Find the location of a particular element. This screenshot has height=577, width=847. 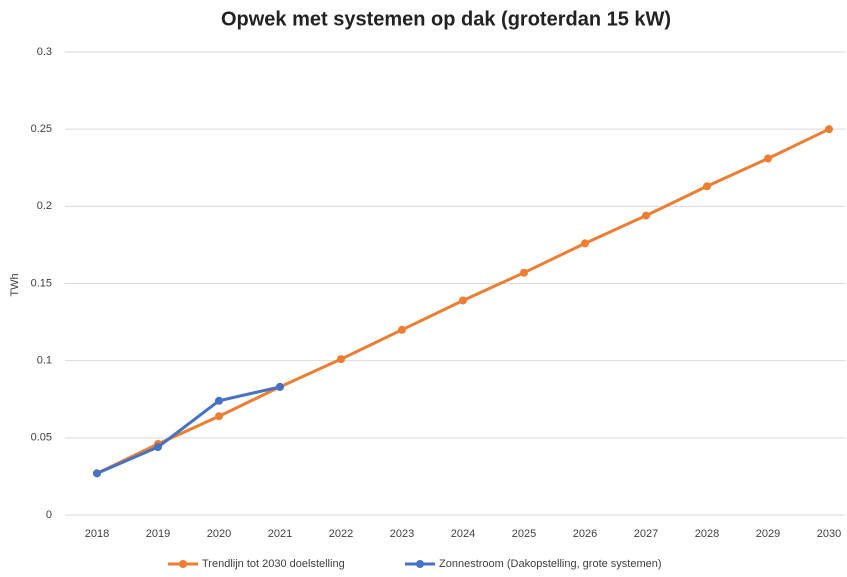

x-tick-label: 2023 is located at coordinates (402, 534).